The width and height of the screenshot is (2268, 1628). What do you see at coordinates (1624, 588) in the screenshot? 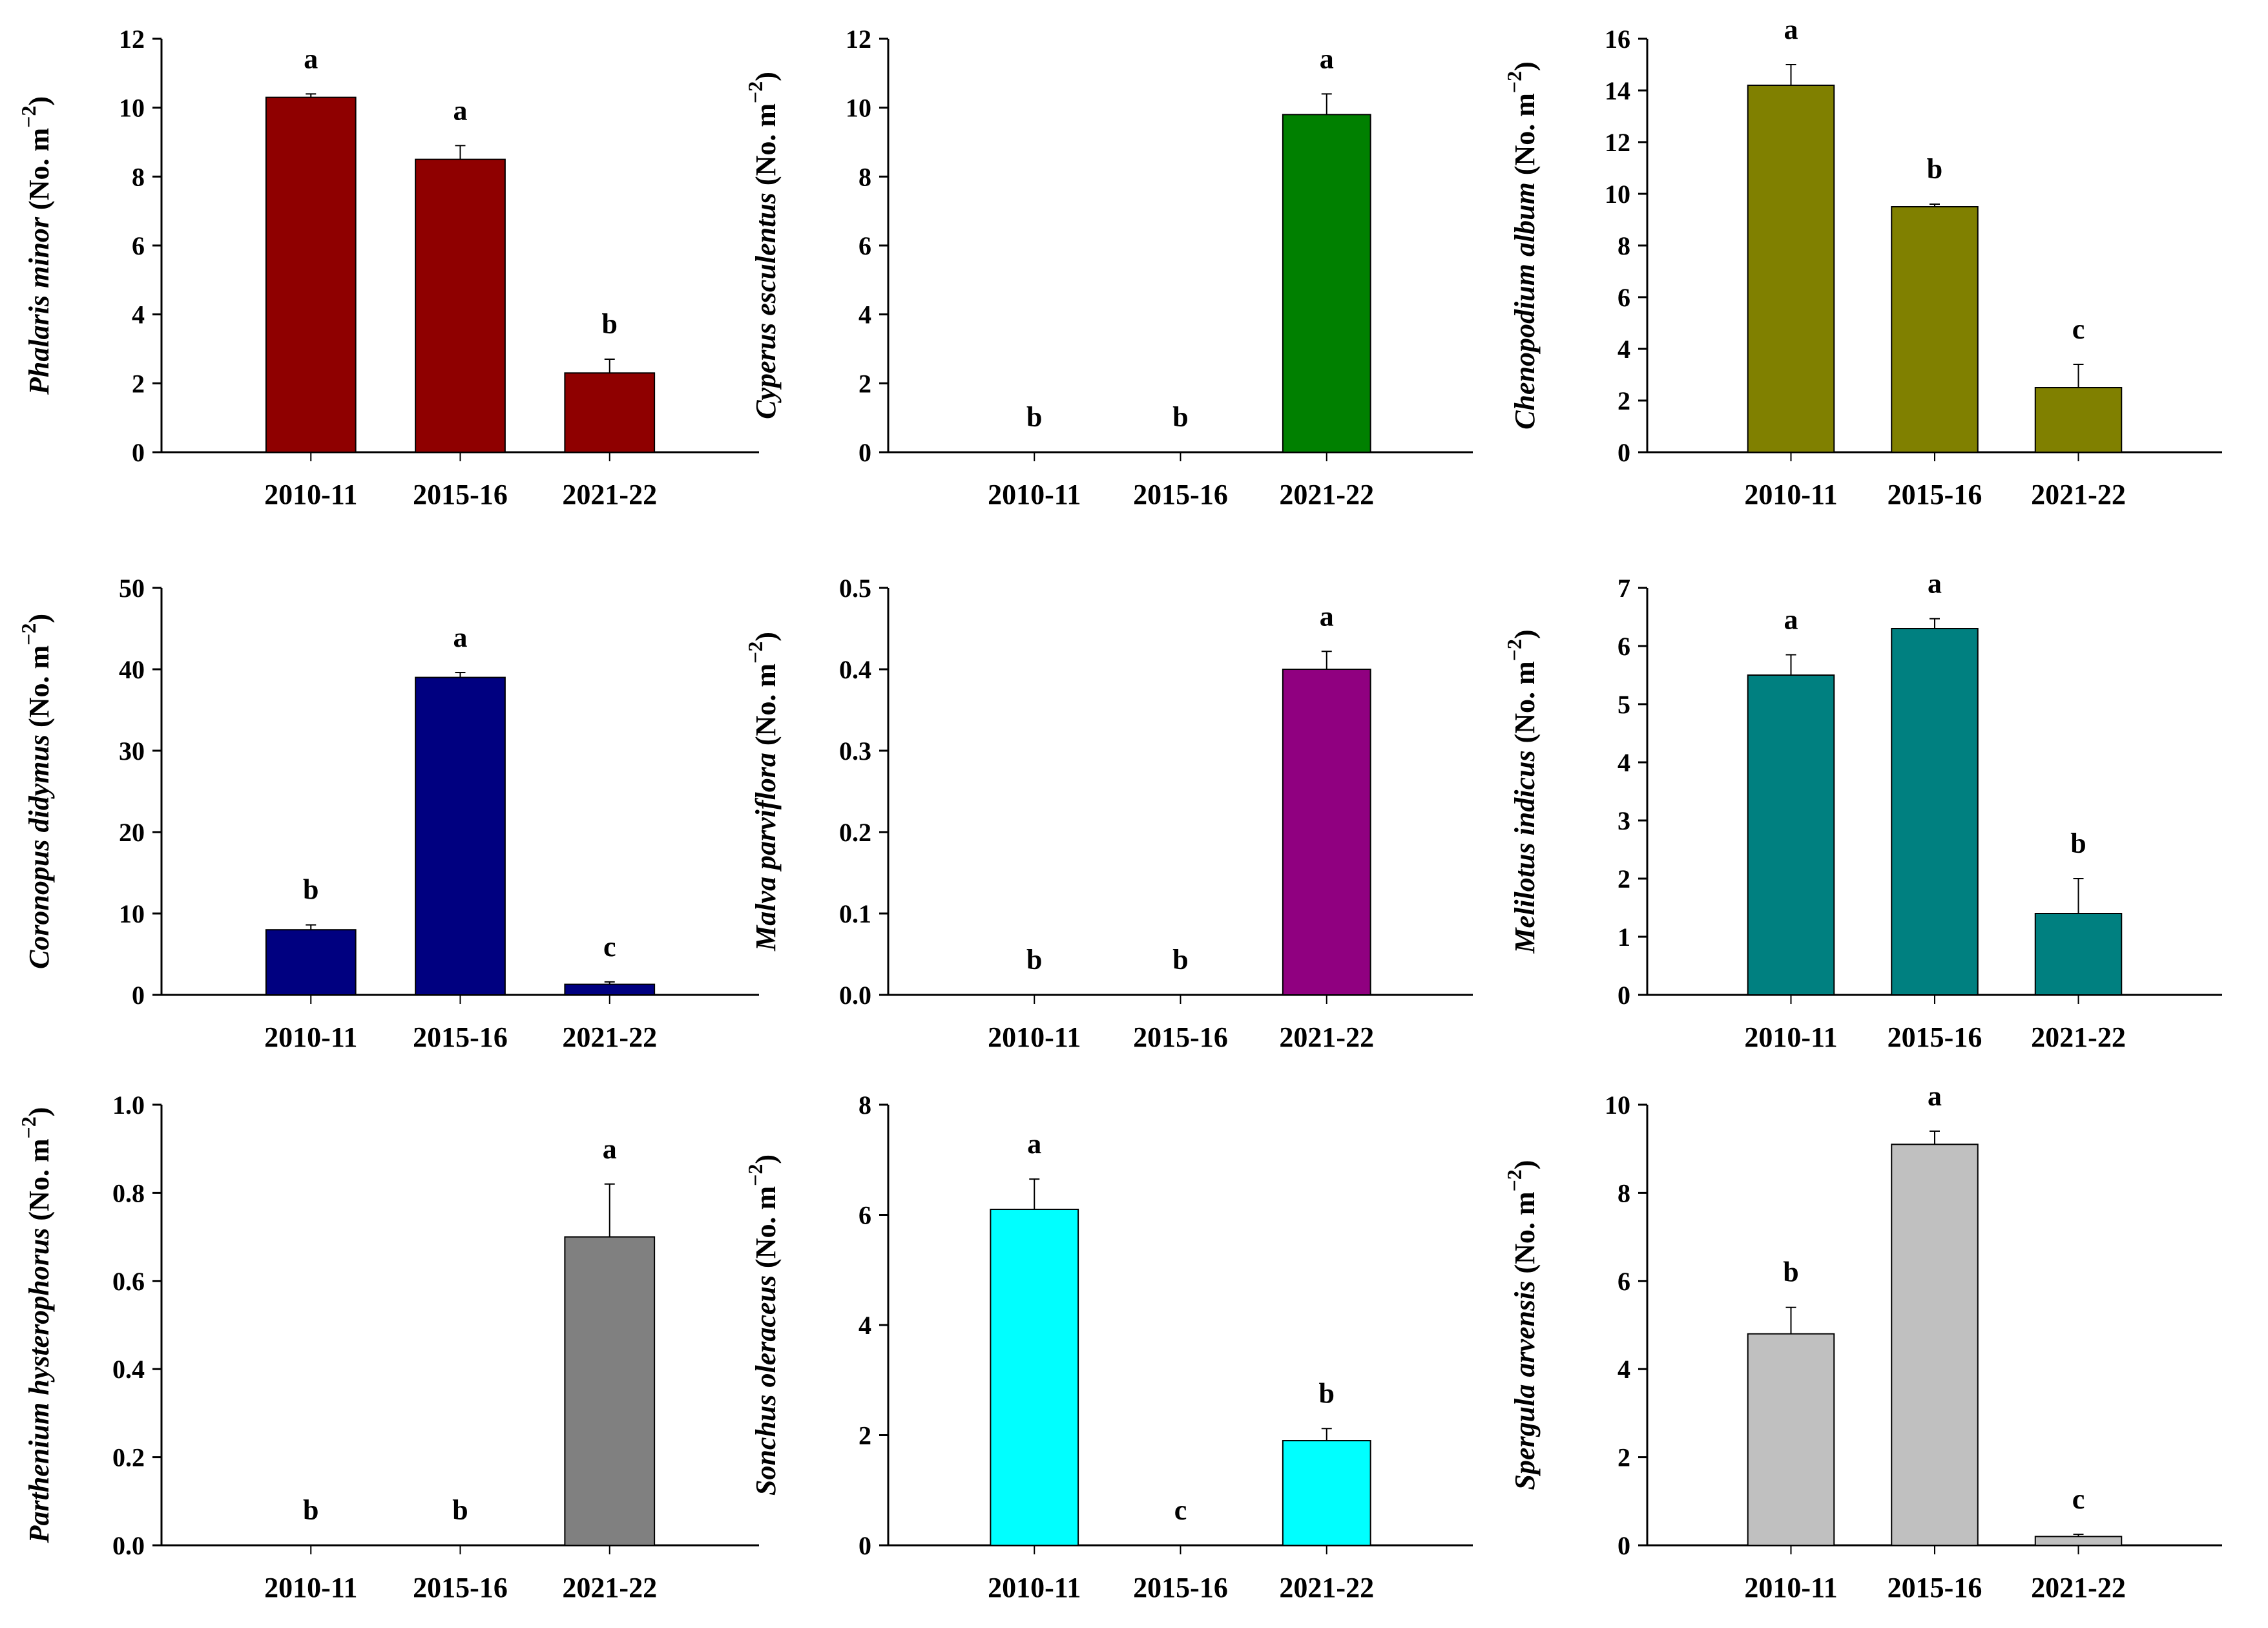
I see `y-tick-label: 7` at bounding box center [1624, 588].